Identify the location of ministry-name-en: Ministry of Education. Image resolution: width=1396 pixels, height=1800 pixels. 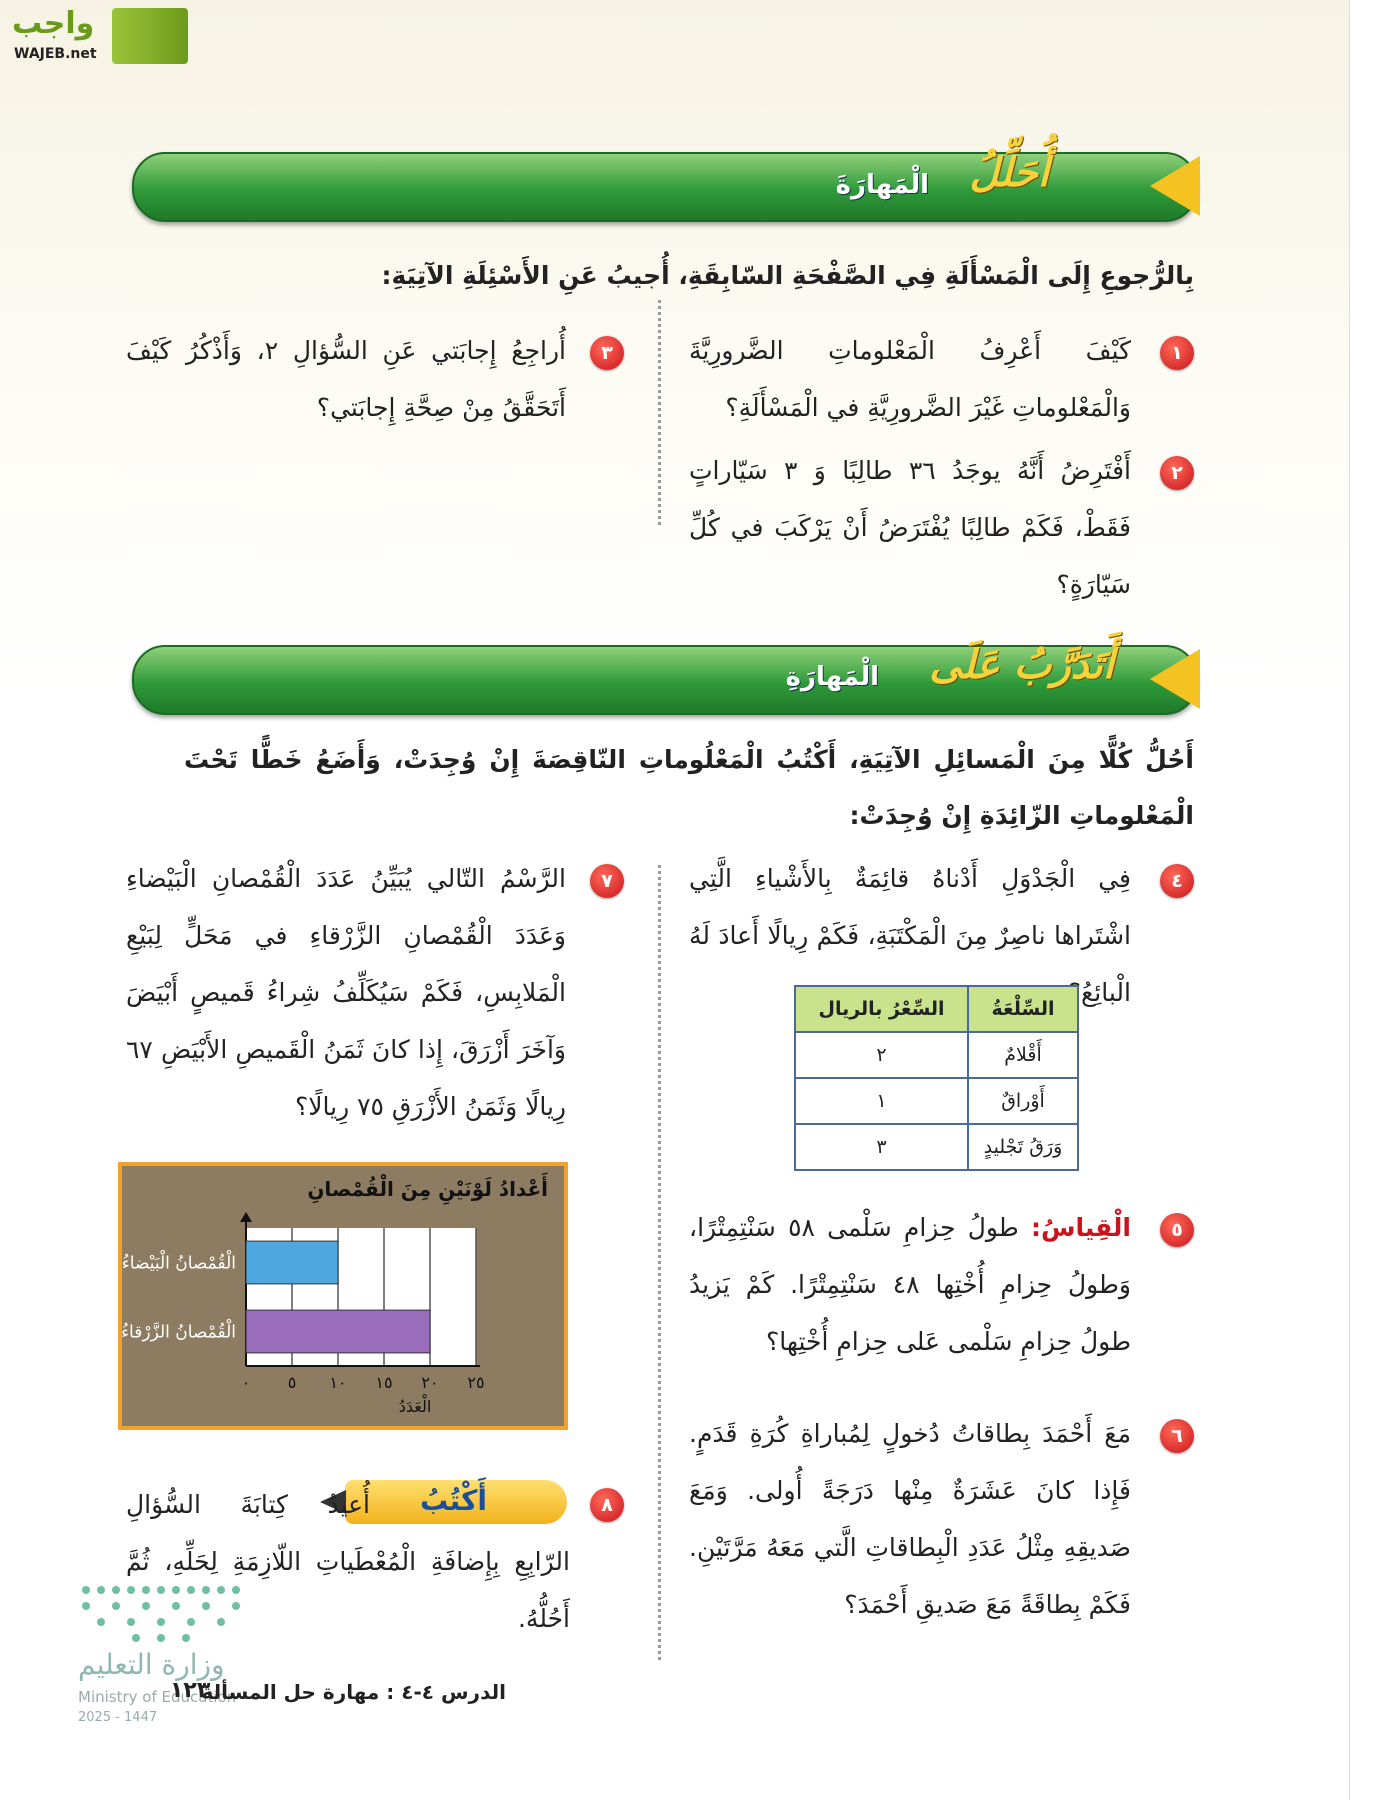
(157, 1697).